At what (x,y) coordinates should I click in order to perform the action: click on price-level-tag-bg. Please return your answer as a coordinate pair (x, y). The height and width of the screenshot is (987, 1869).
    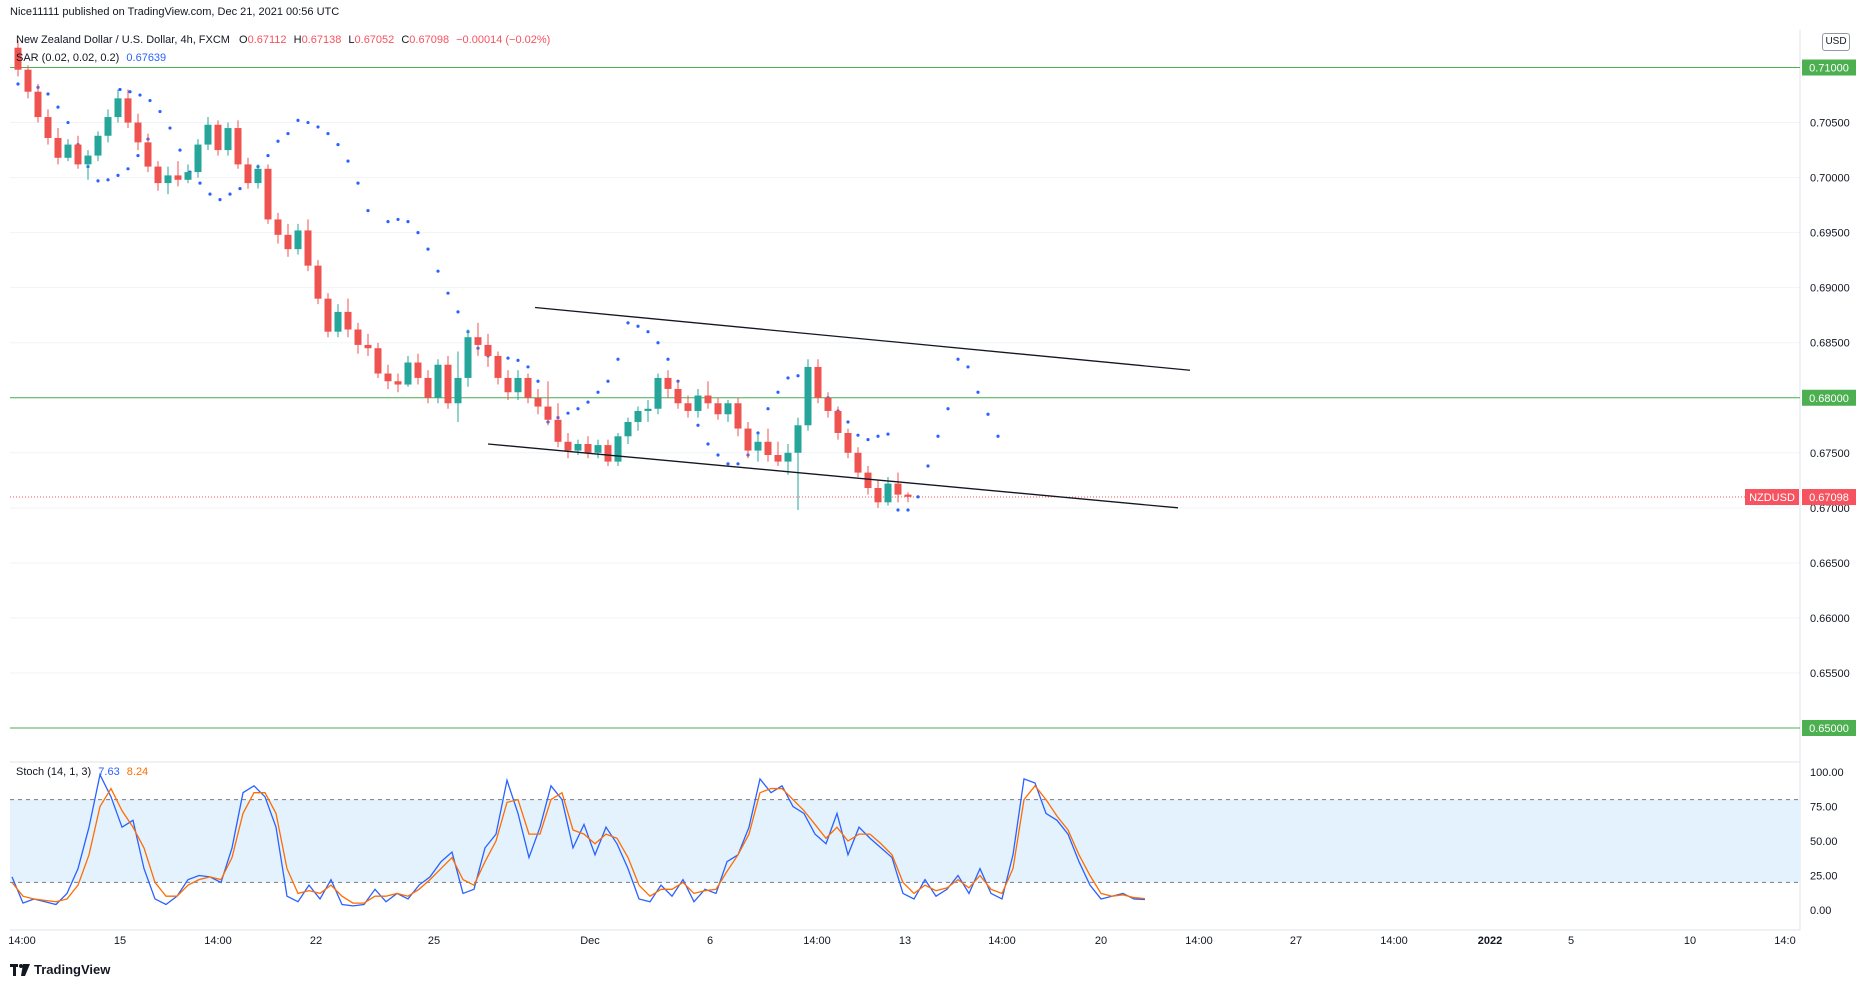
    Looking at the image, I should click on (1829, 397).